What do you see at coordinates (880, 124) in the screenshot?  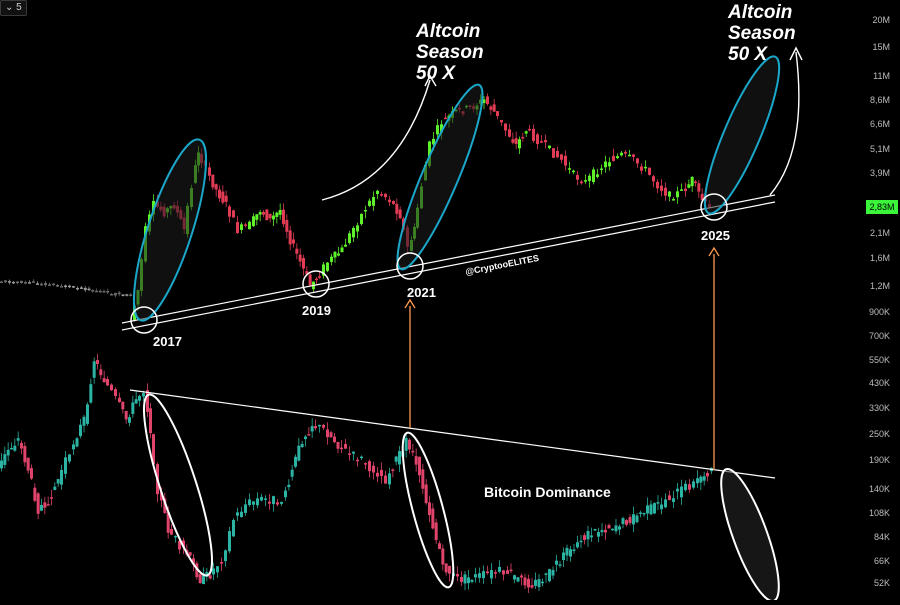 I see `y-tick-label: 6,6M` at bounding box center [880, 124].